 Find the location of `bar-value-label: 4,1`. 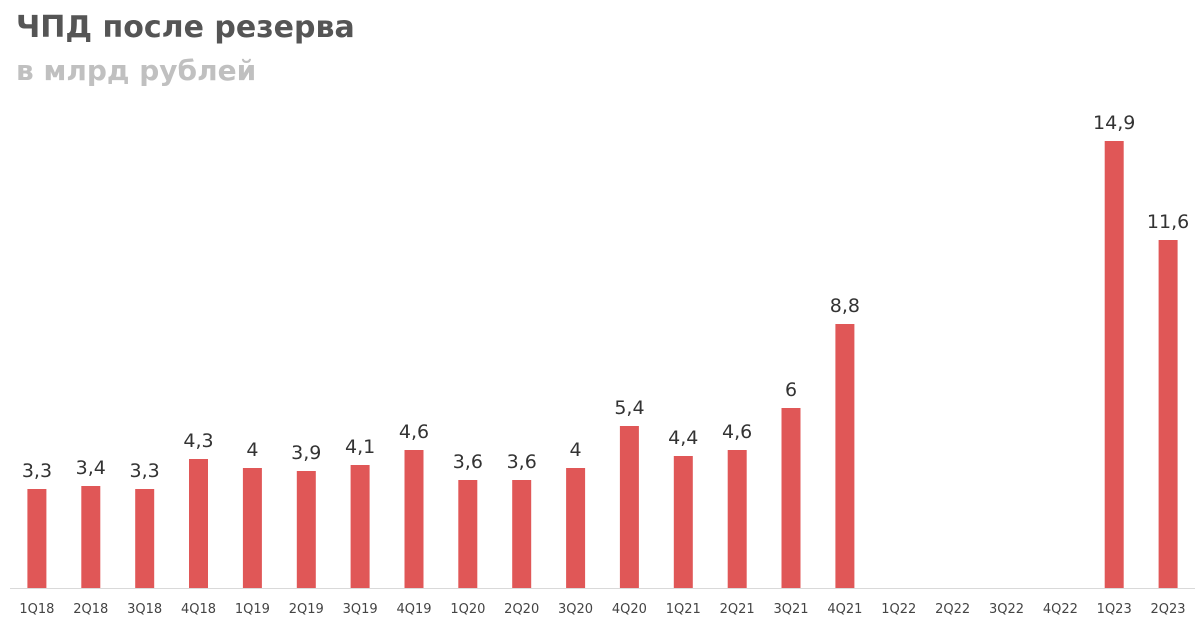

bar-value-label: 4,1 is located at coordinates (360, 447).